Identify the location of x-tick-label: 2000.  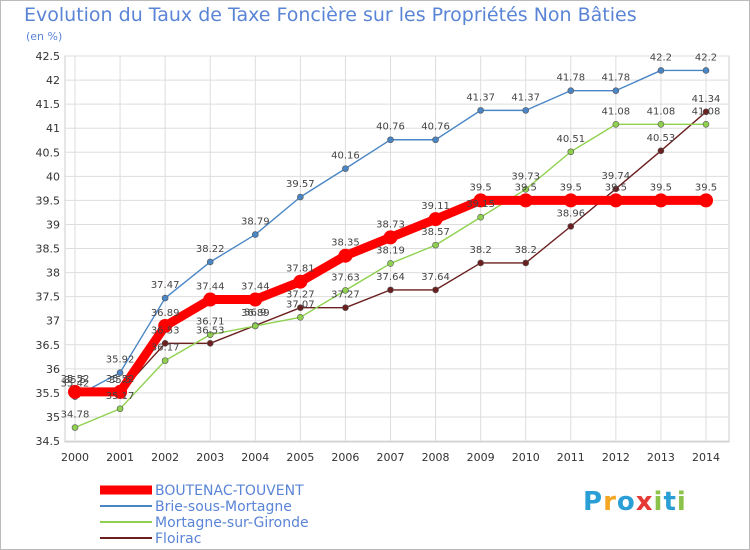
(75, 457).